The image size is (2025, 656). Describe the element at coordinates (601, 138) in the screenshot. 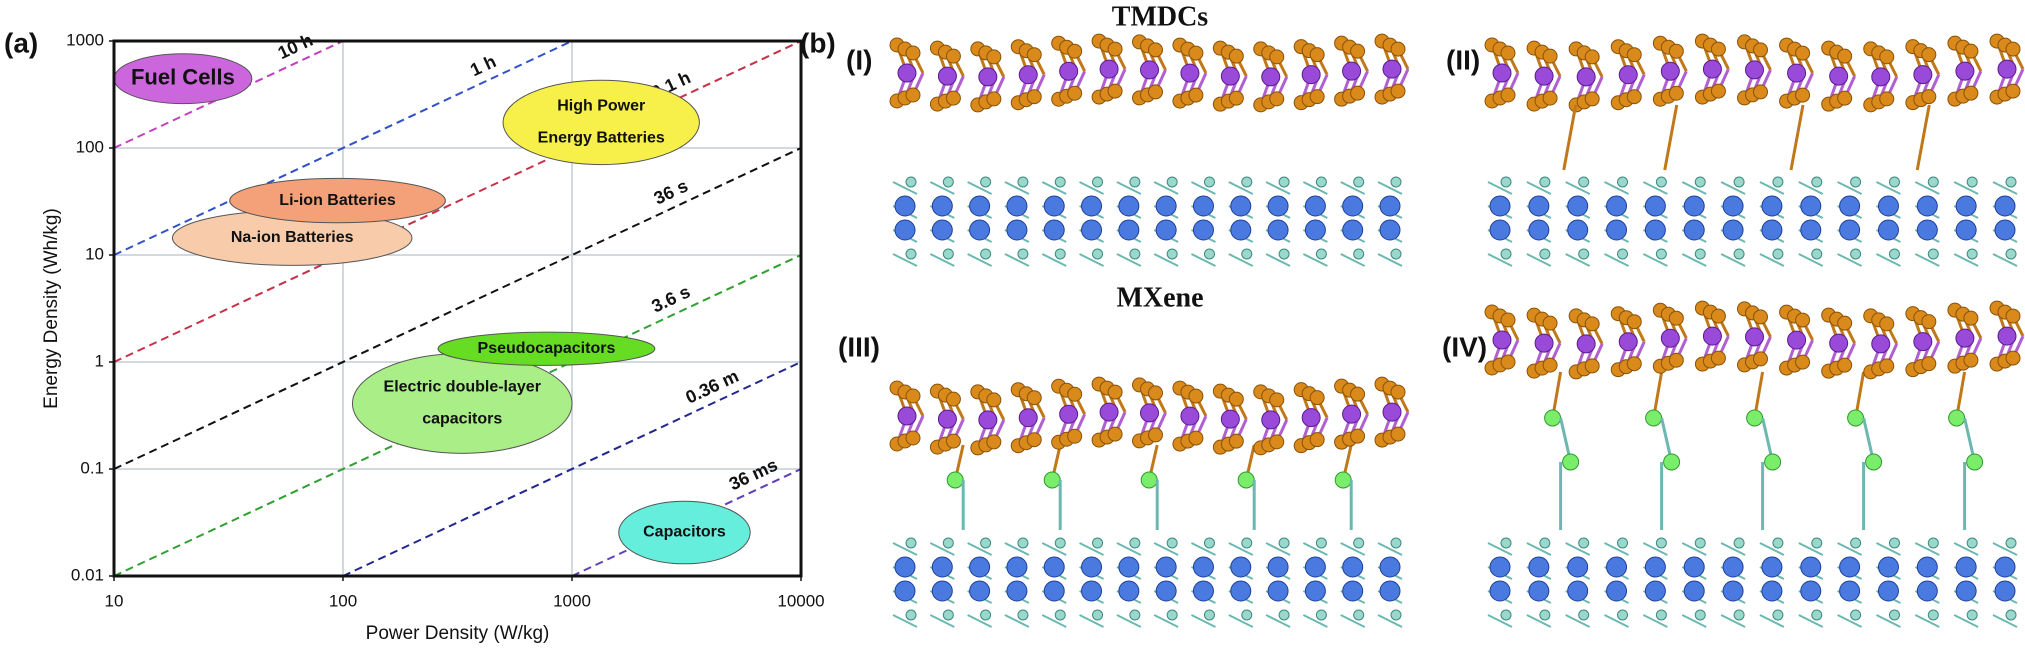

I see `region-label: Energy Batteries` at that location.